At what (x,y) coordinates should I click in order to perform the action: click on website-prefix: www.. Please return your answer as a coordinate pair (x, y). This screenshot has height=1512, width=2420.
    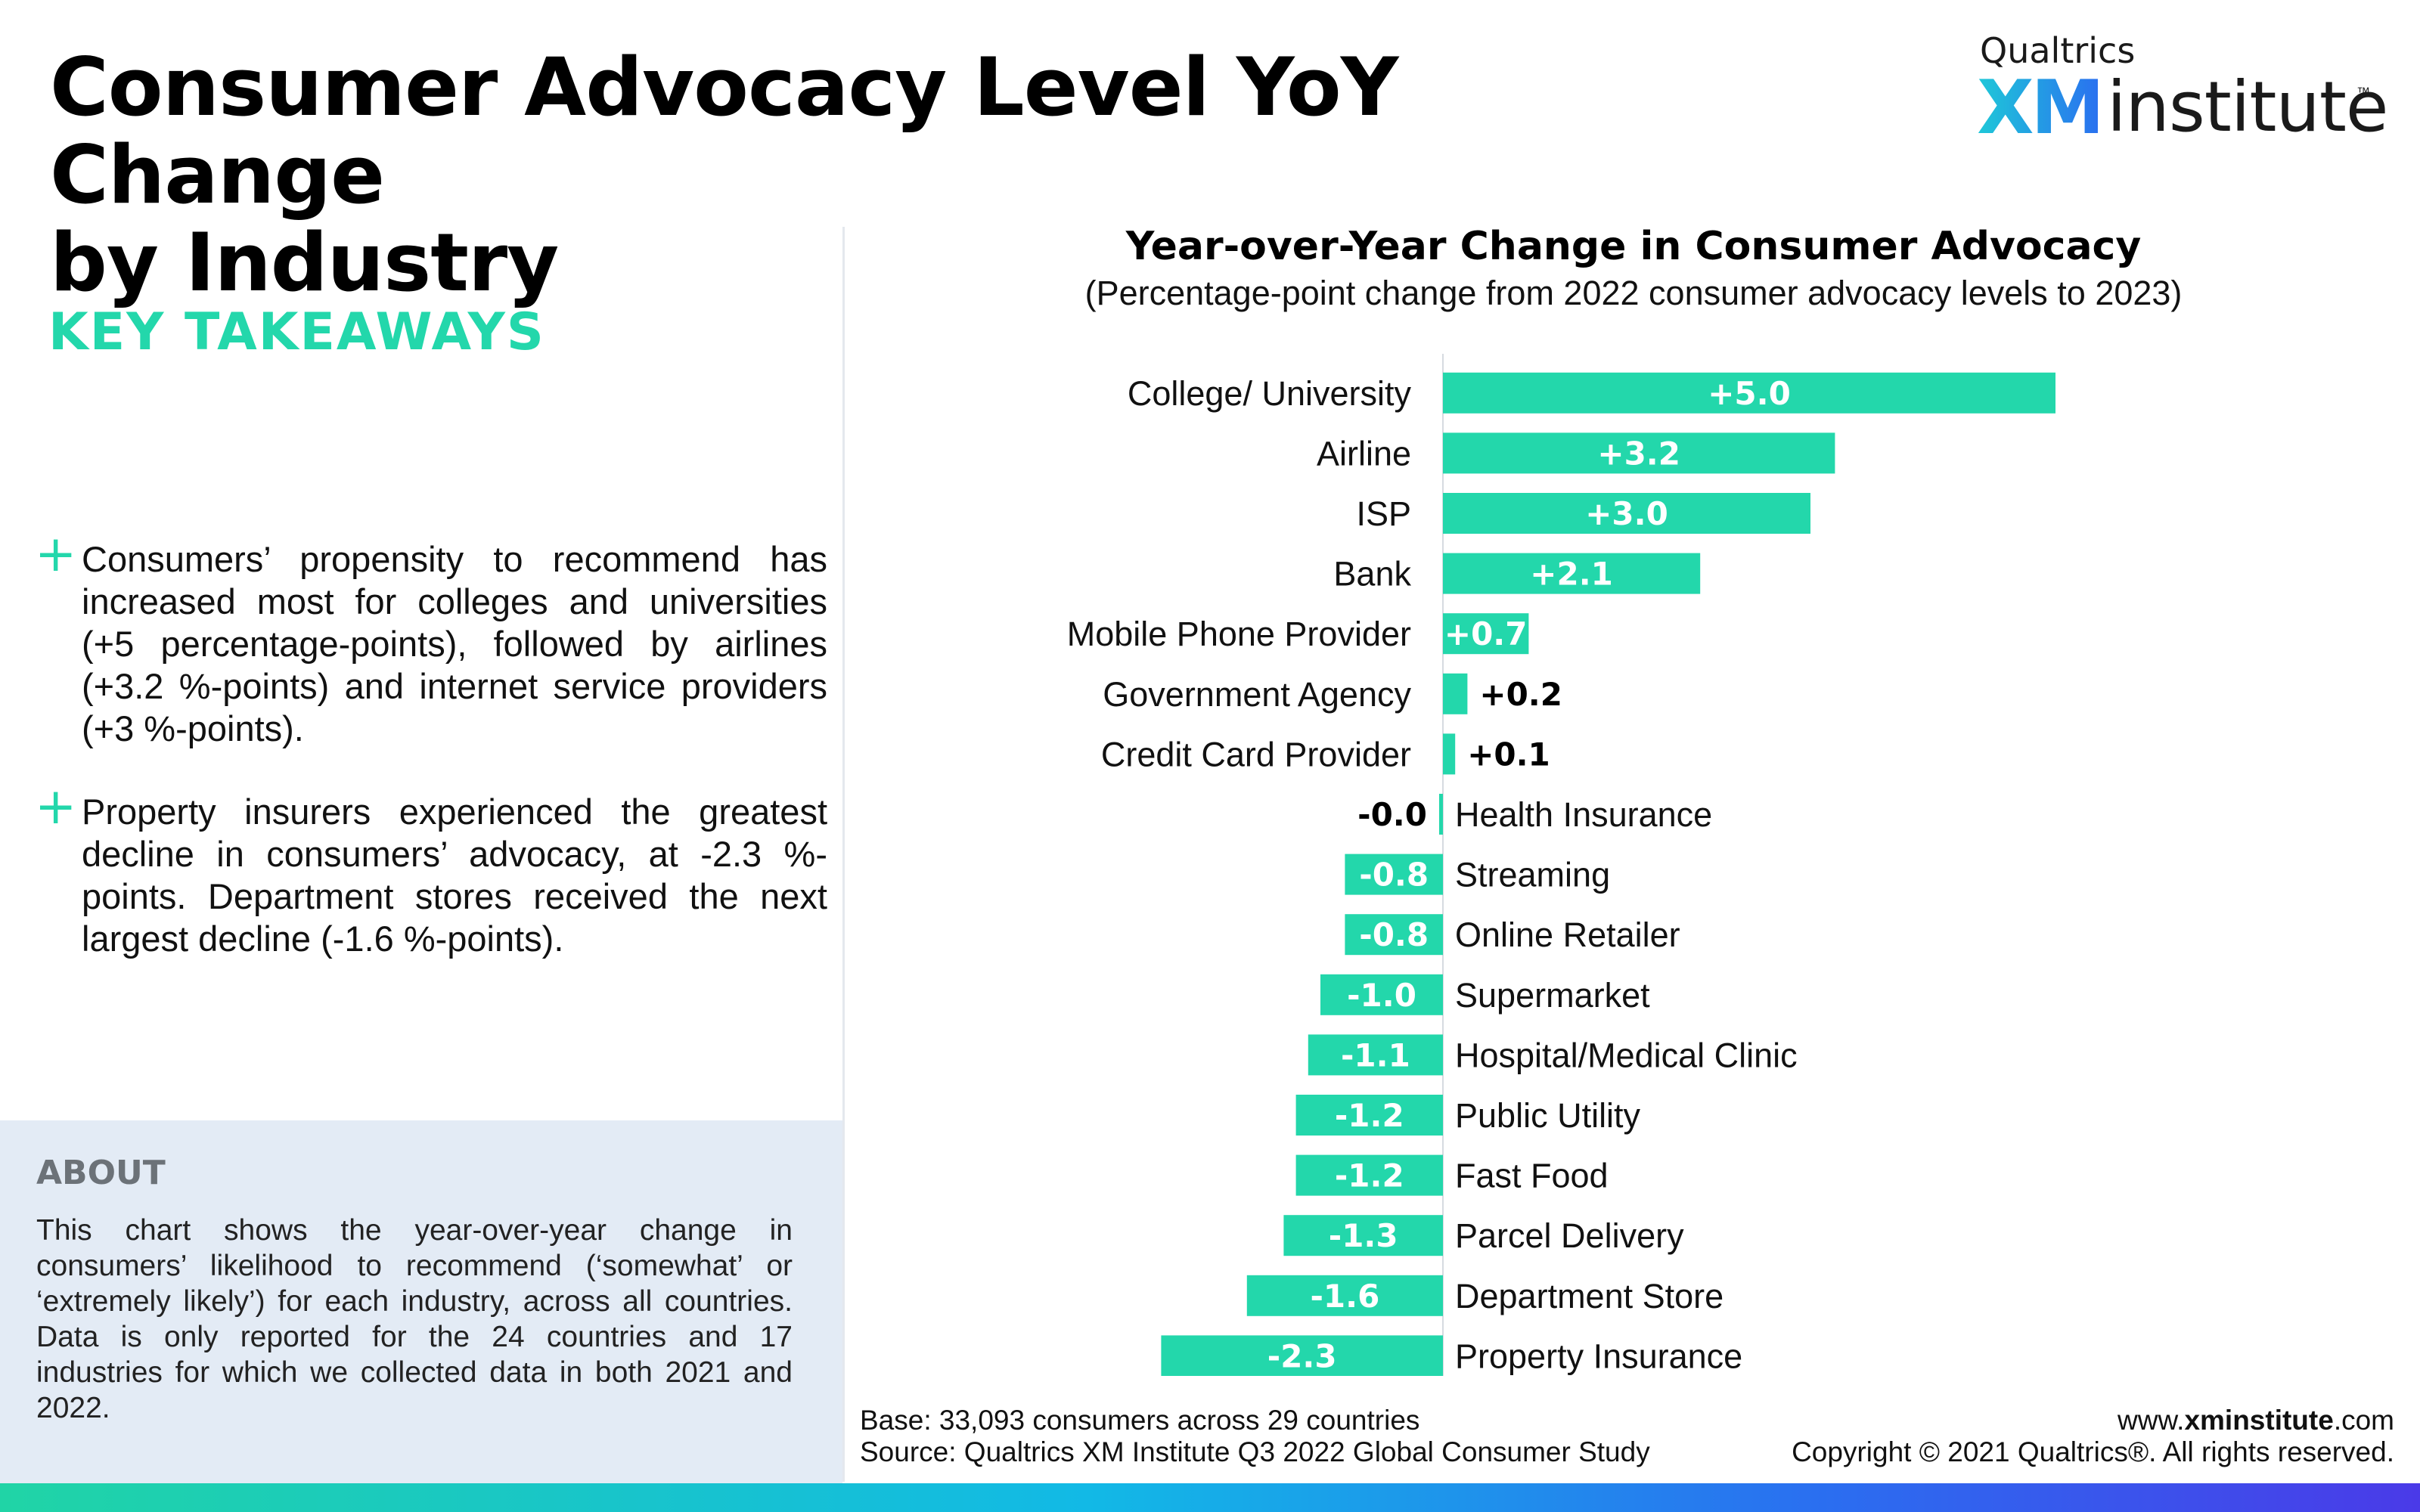
    Looking at the image, I should click on (2151, 1420).